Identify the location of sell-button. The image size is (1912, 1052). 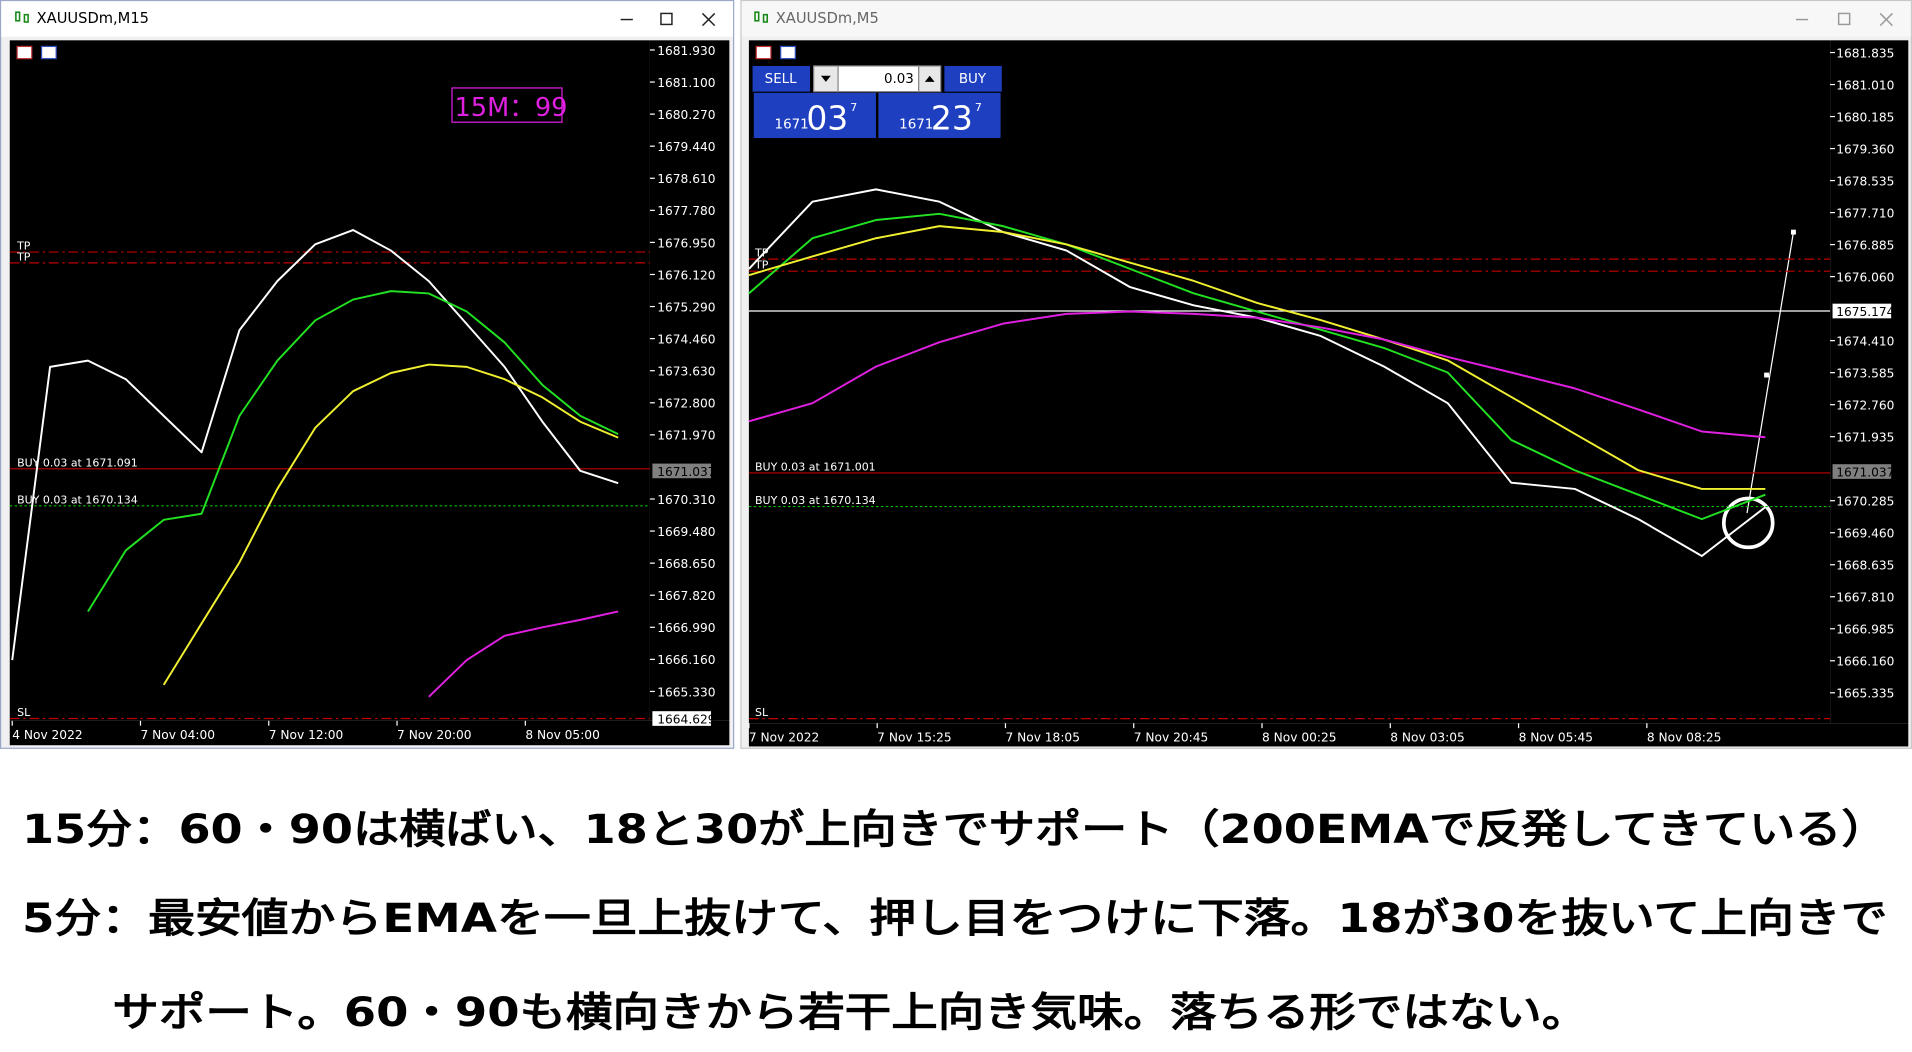
(781, 78).